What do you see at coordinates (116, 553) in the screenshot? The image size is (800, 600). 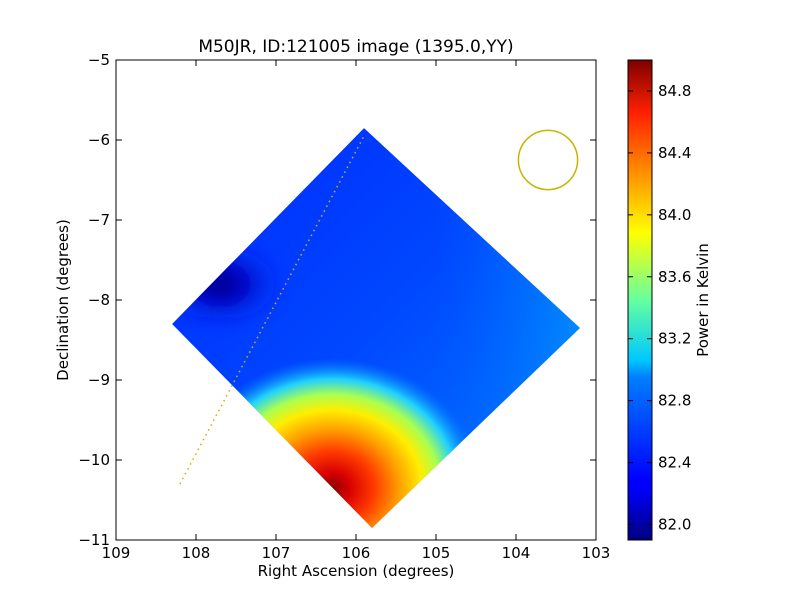 I see `x-tick-label: 109` at bounding box center [116, 553].